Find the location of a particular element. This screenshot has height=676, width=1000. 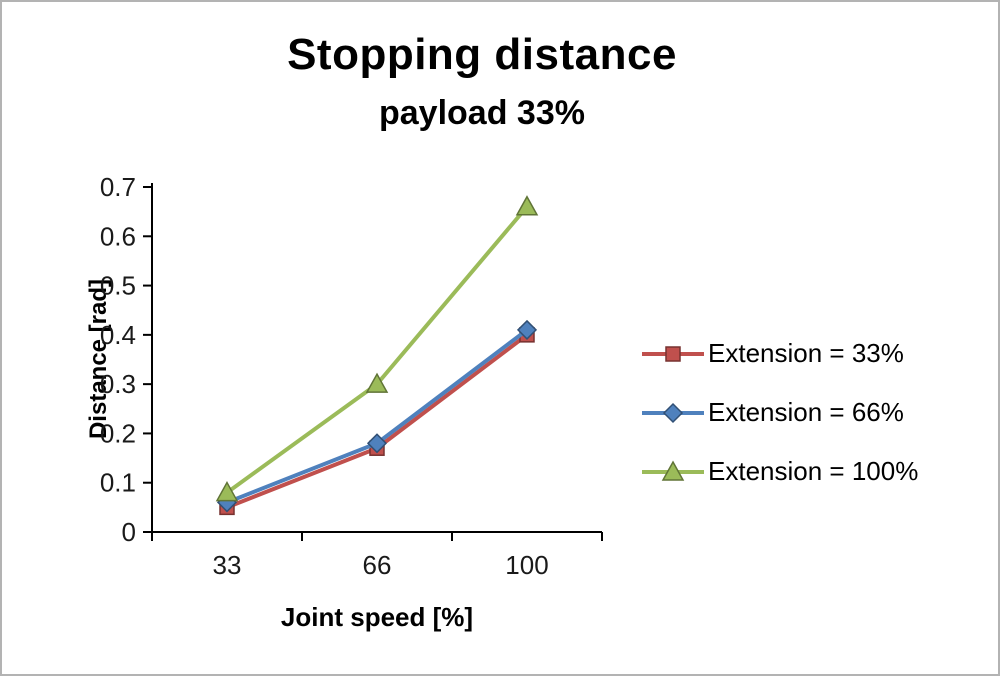

y-tick-label: 0.4 is located at coordinates (118, 335).